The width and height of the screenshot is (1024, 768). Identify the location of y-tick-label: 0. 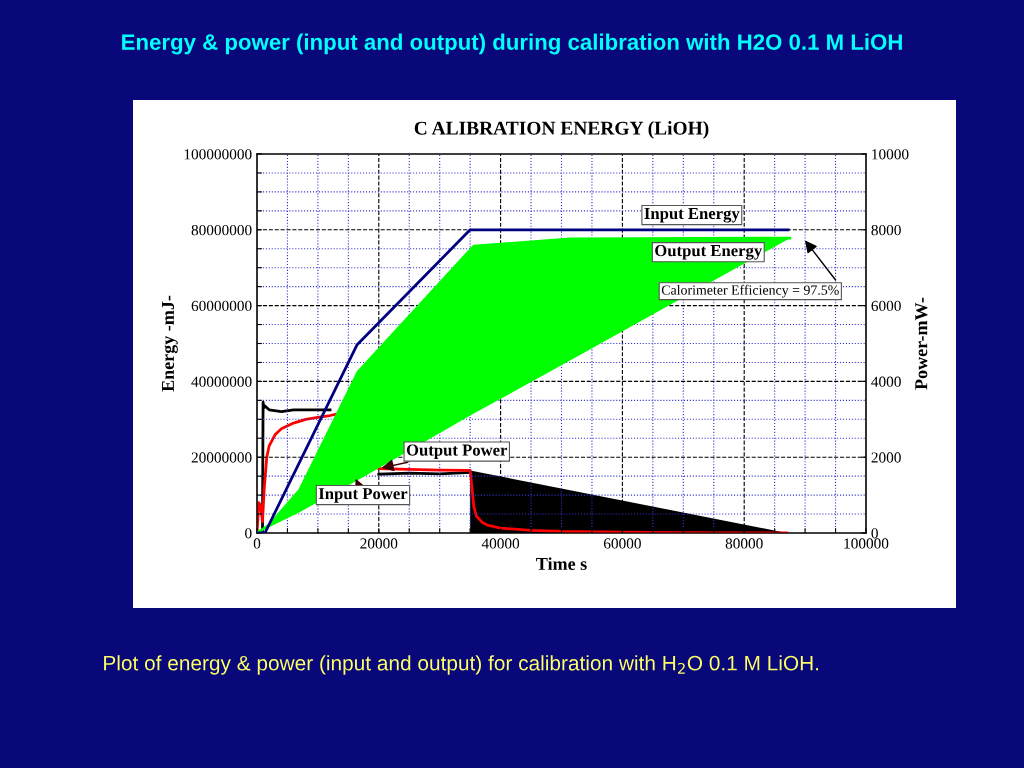
(248, 533).